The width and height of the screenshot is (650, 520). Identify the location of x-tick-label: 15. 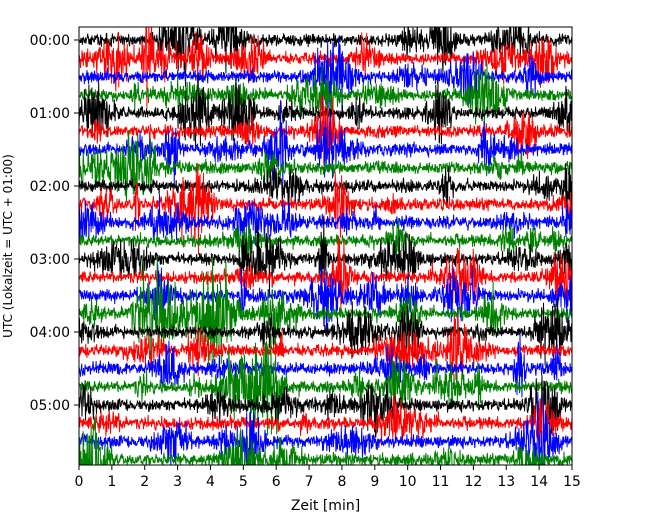
(572, 482).